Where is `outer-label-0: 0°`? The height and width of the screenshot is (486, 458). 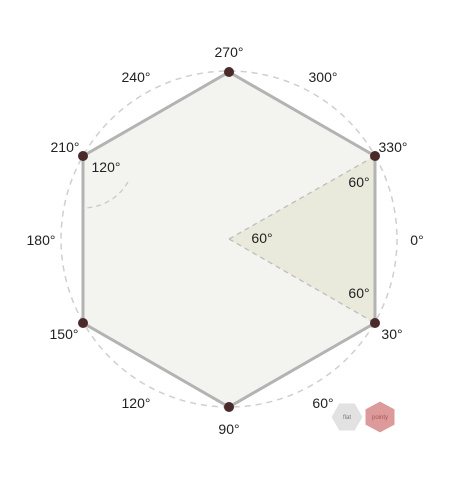 outer-label-0: 0° is located at coordinates (416, 240).